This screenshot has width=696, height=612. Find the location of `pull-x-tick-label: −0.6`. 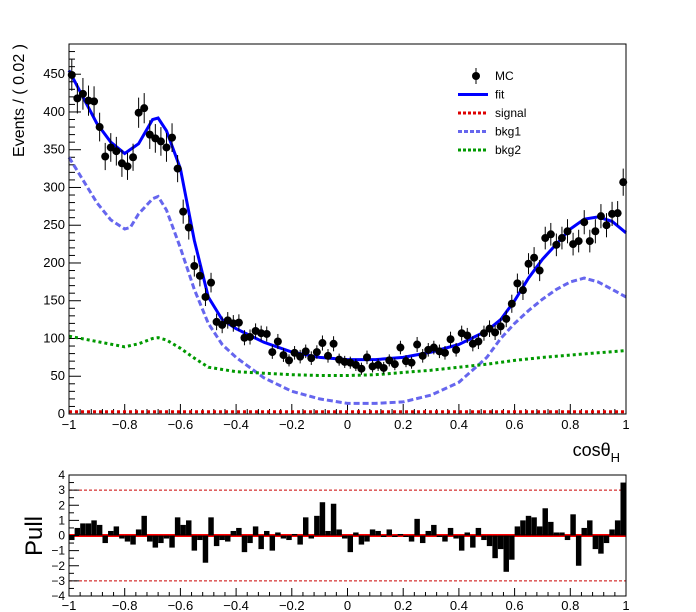

pull-x-tick-label: −0.6 is located at coordinates (181, 605).